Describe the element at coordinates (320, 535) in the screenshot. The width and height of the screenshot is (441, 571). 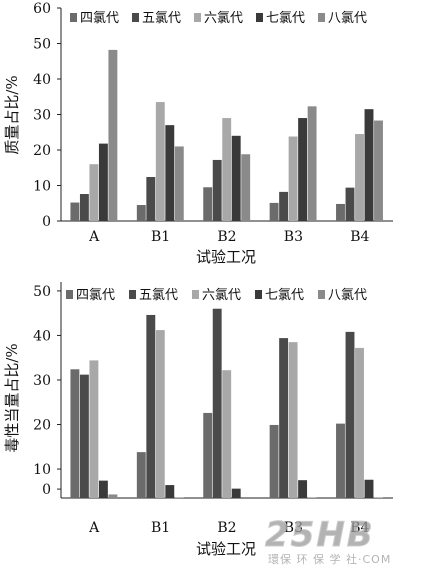
I see `watermark-logo: 25HB` at that location.